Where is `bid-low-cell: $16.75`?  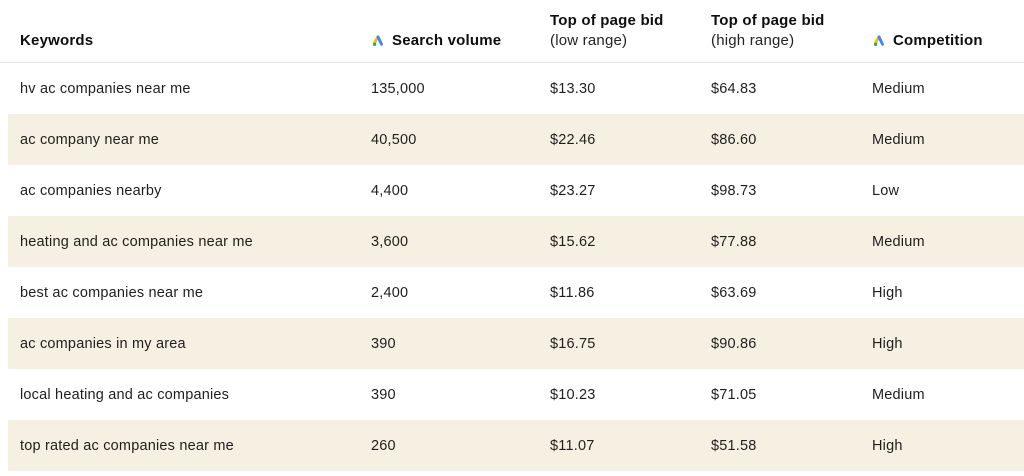
bid-low-cell: $16.75 is located at coordinates (573, 343).